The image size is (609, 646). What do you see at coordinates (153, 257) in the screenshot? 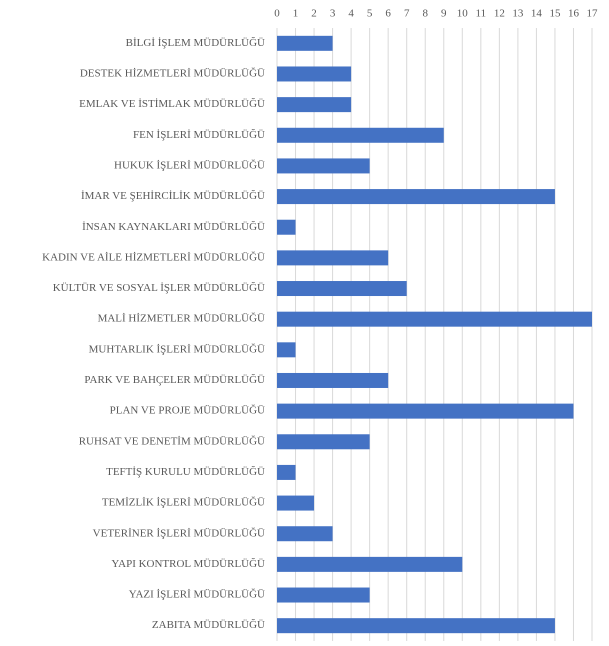
I see `y-tick-label: KADIN VE AİLE HİZMETLERİ MÜDÜRLÜĞÜ` at bounding box center [153, 257].